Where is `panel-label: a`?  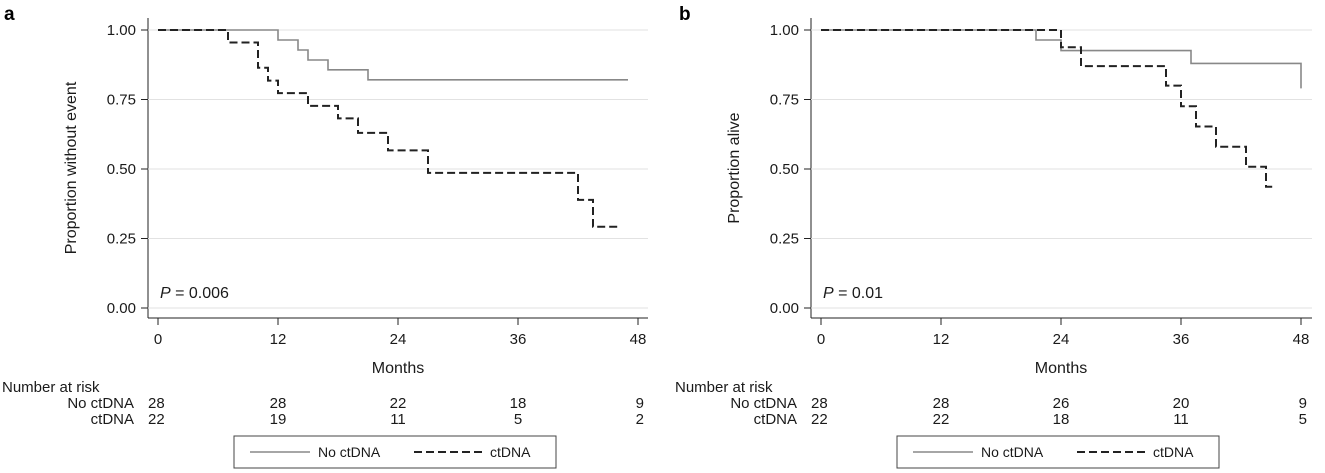
panel-label: a is located at coordinates (9, 14).